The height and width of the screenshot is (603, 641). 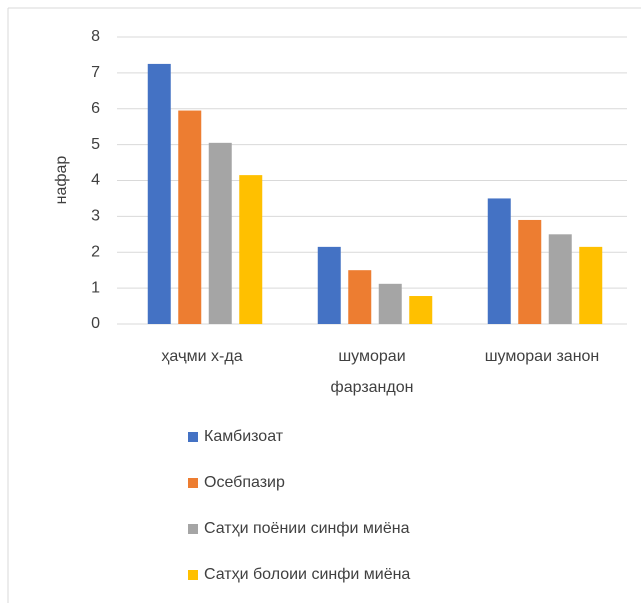 I want to click on y-tick-label: 8, so click(x=95, y=36).